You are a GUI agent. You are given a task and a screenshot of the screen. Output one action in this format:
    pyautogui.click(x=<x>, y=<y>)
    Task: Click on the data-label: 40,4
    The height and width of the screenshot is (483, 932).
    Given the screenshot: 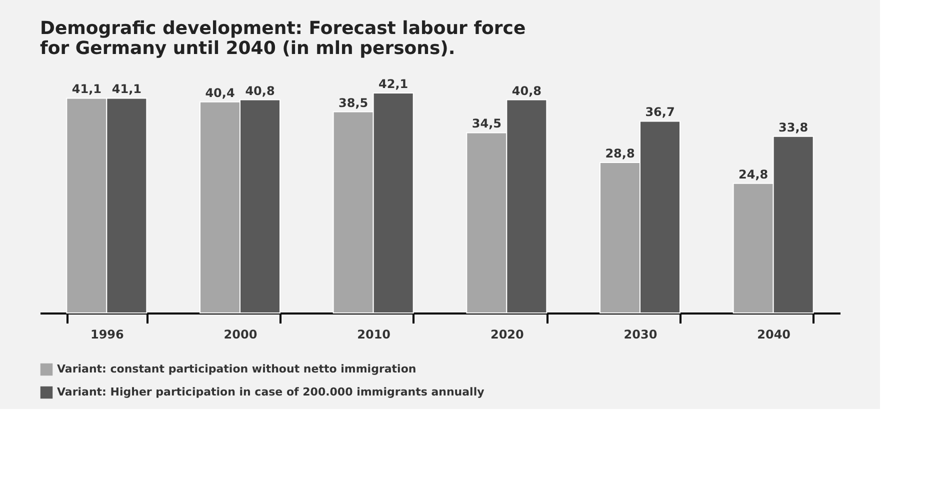 What is the action you would take?
    pyautogui.click(x=220, y=93)
    